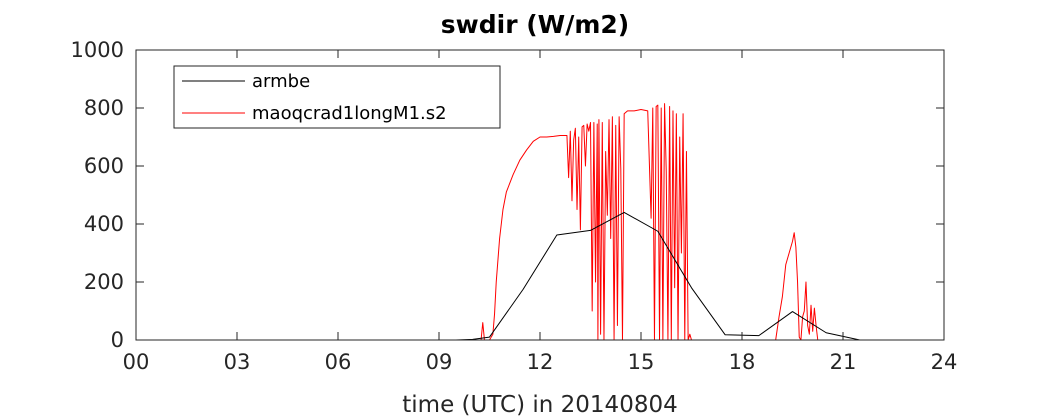 The width and height of the screenshot is (1042, 417). What do you see at coordinates (281, 81) in the screenshot?
I see `legend-label-armbe: armbe` at bounding box center [281, 81].